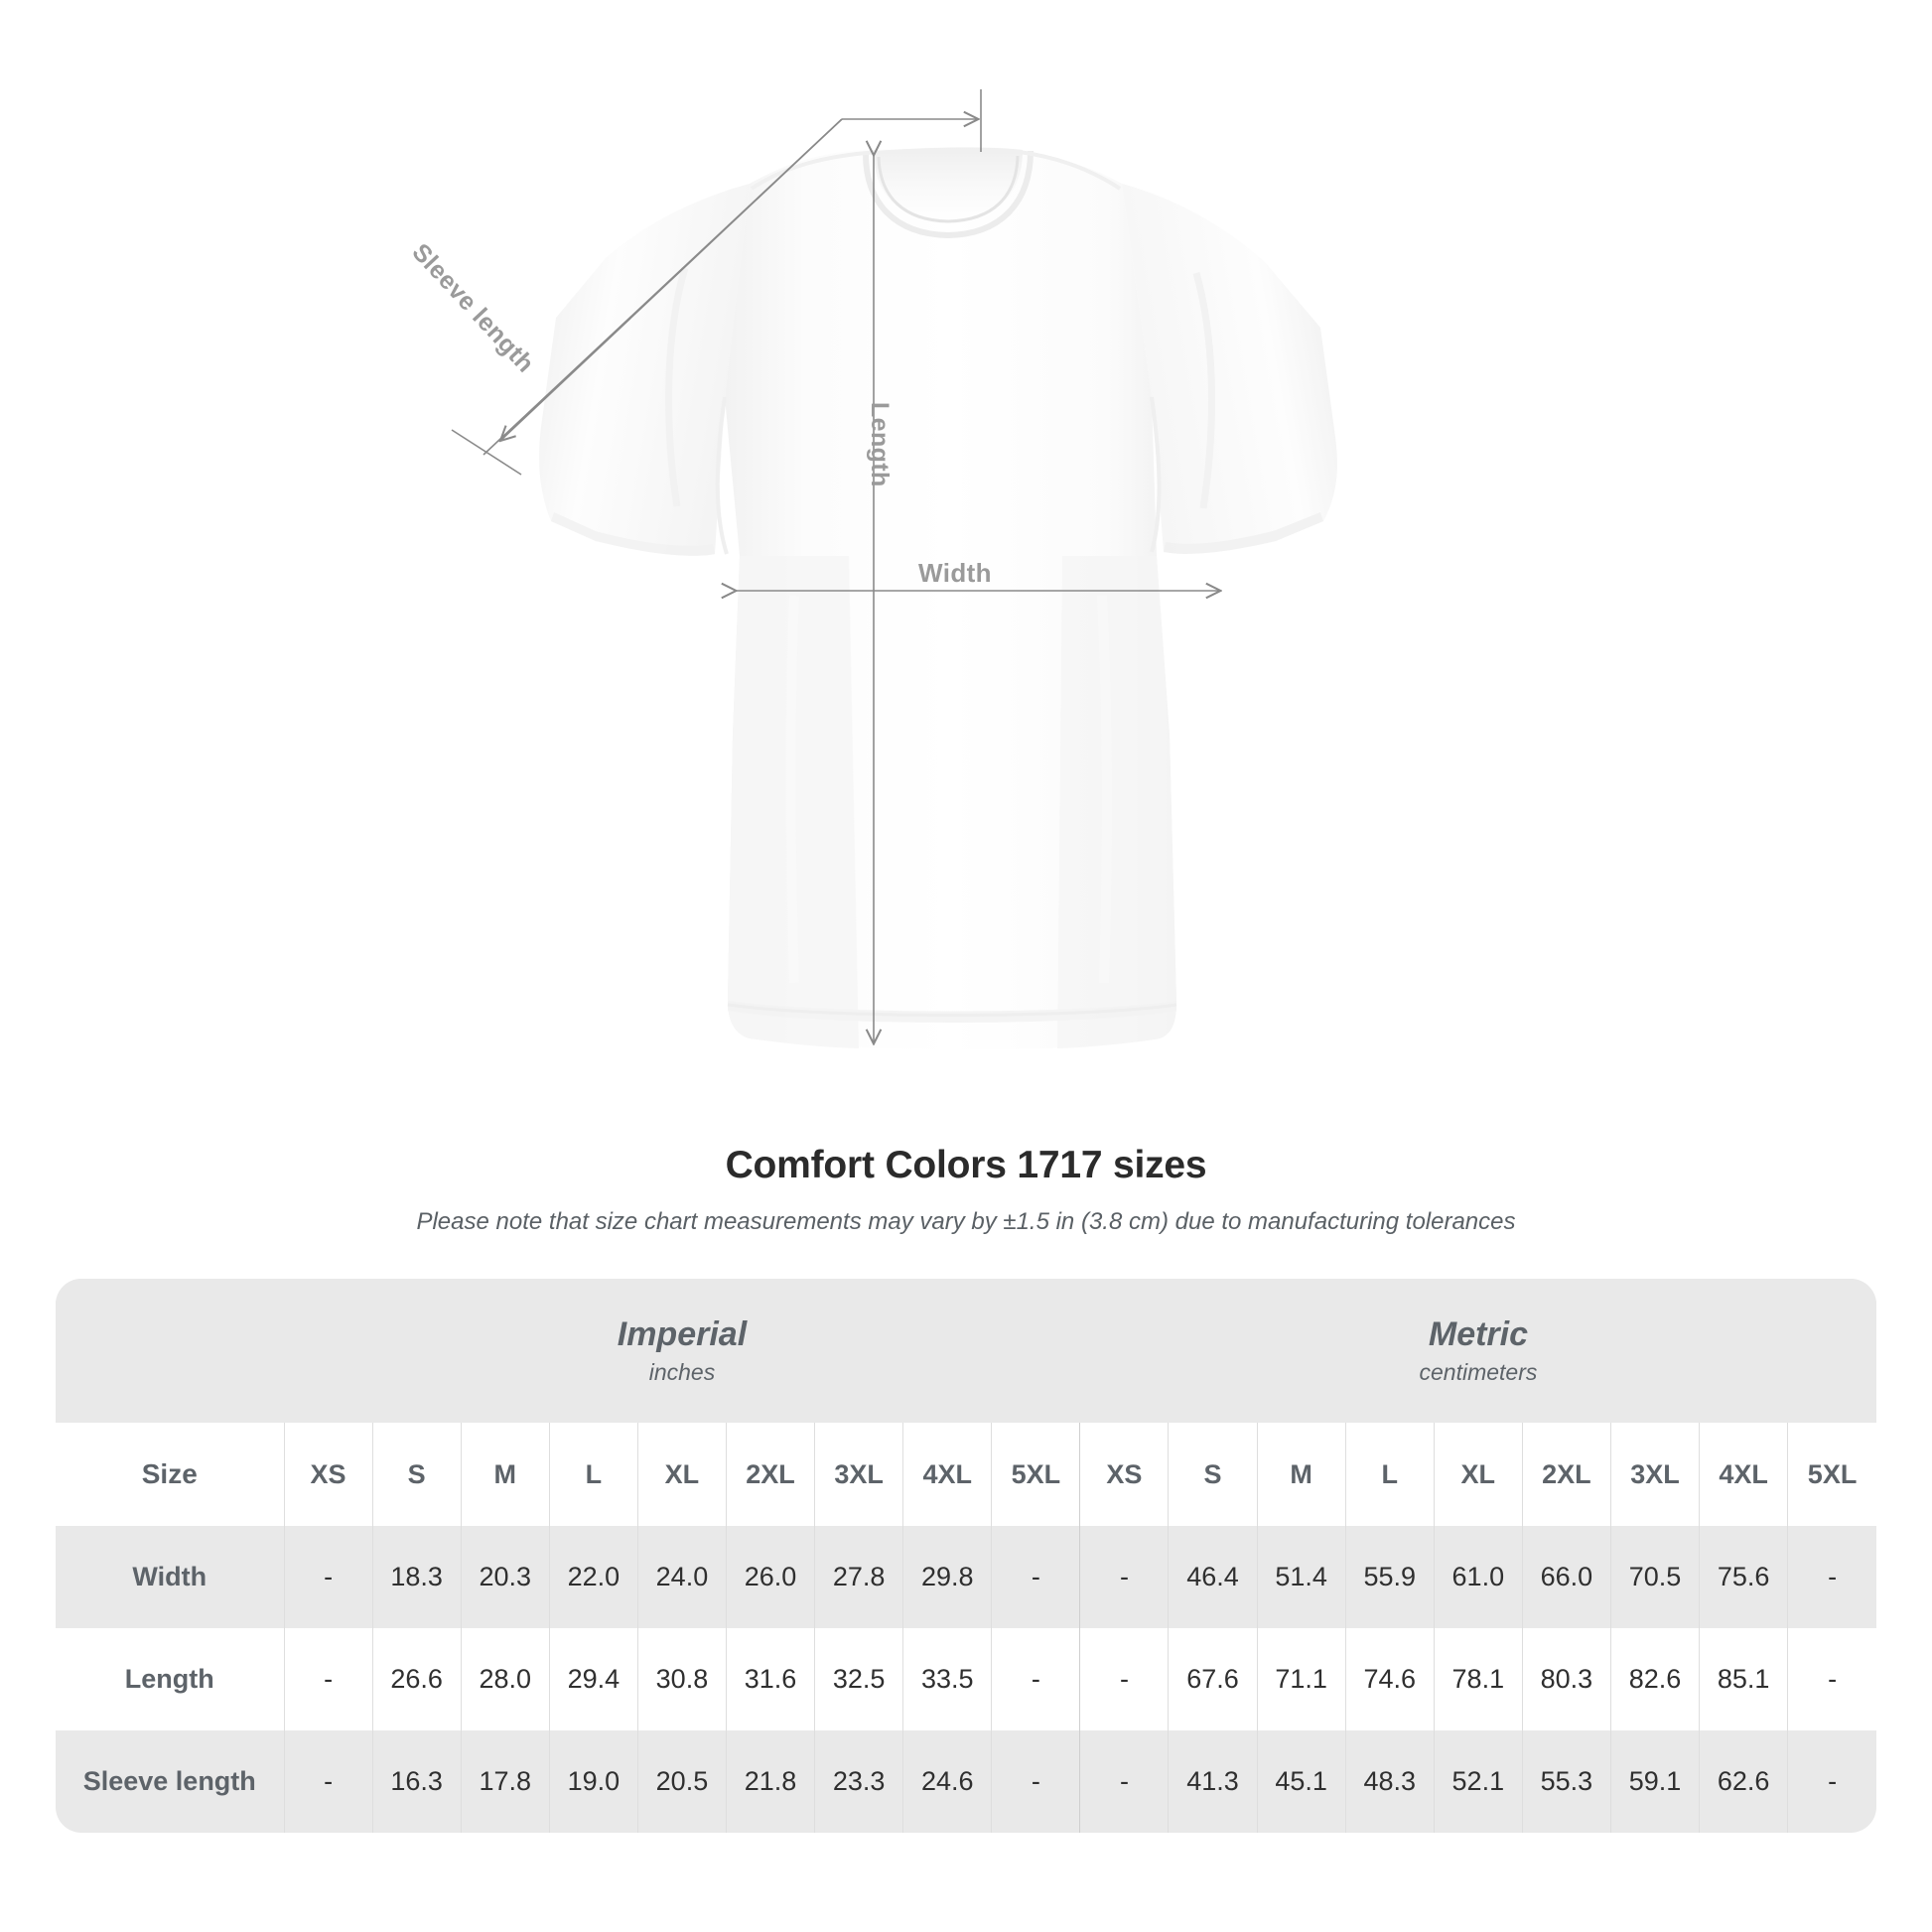 Image resolution: width=1932 pixels, height=1932 pixels. I want to click on cell-width-imperial-2xl: 26.0, so click(770, 1577).